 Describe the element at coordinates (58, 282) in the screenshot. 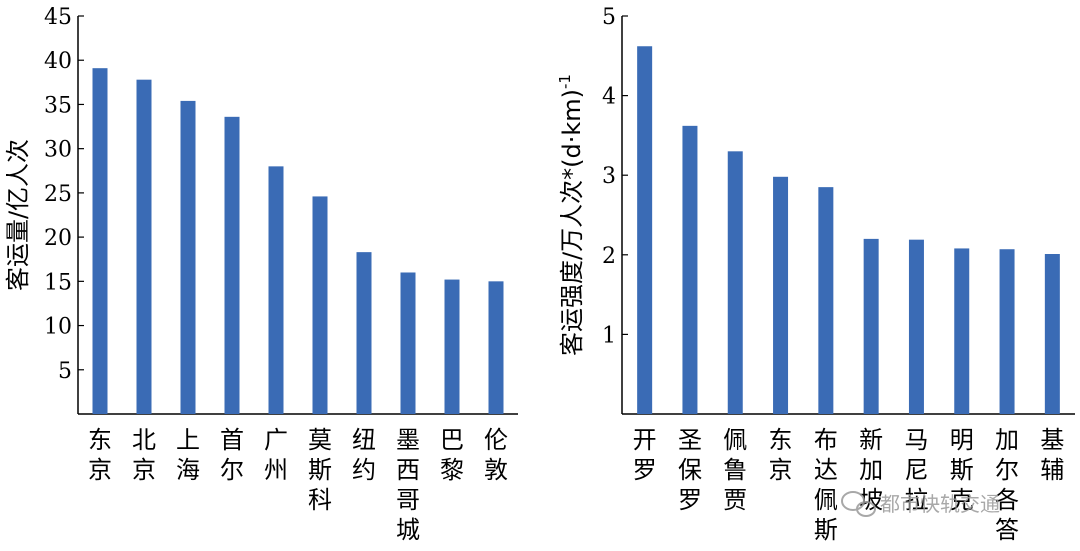

I see `y-tick-label: 15` at that location.